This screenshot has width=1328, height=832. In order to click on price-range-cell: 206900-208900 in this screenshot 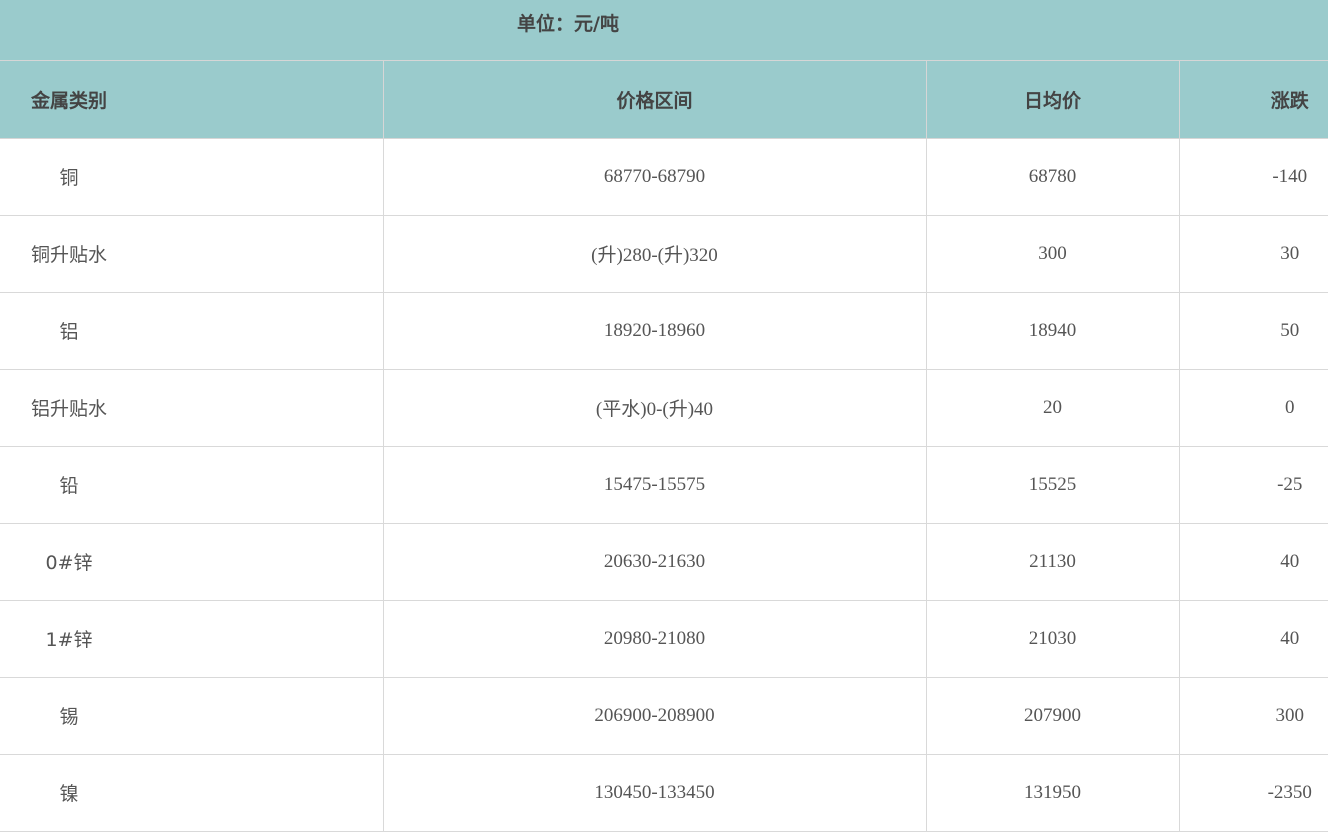, I will do `click(654, 716)`.